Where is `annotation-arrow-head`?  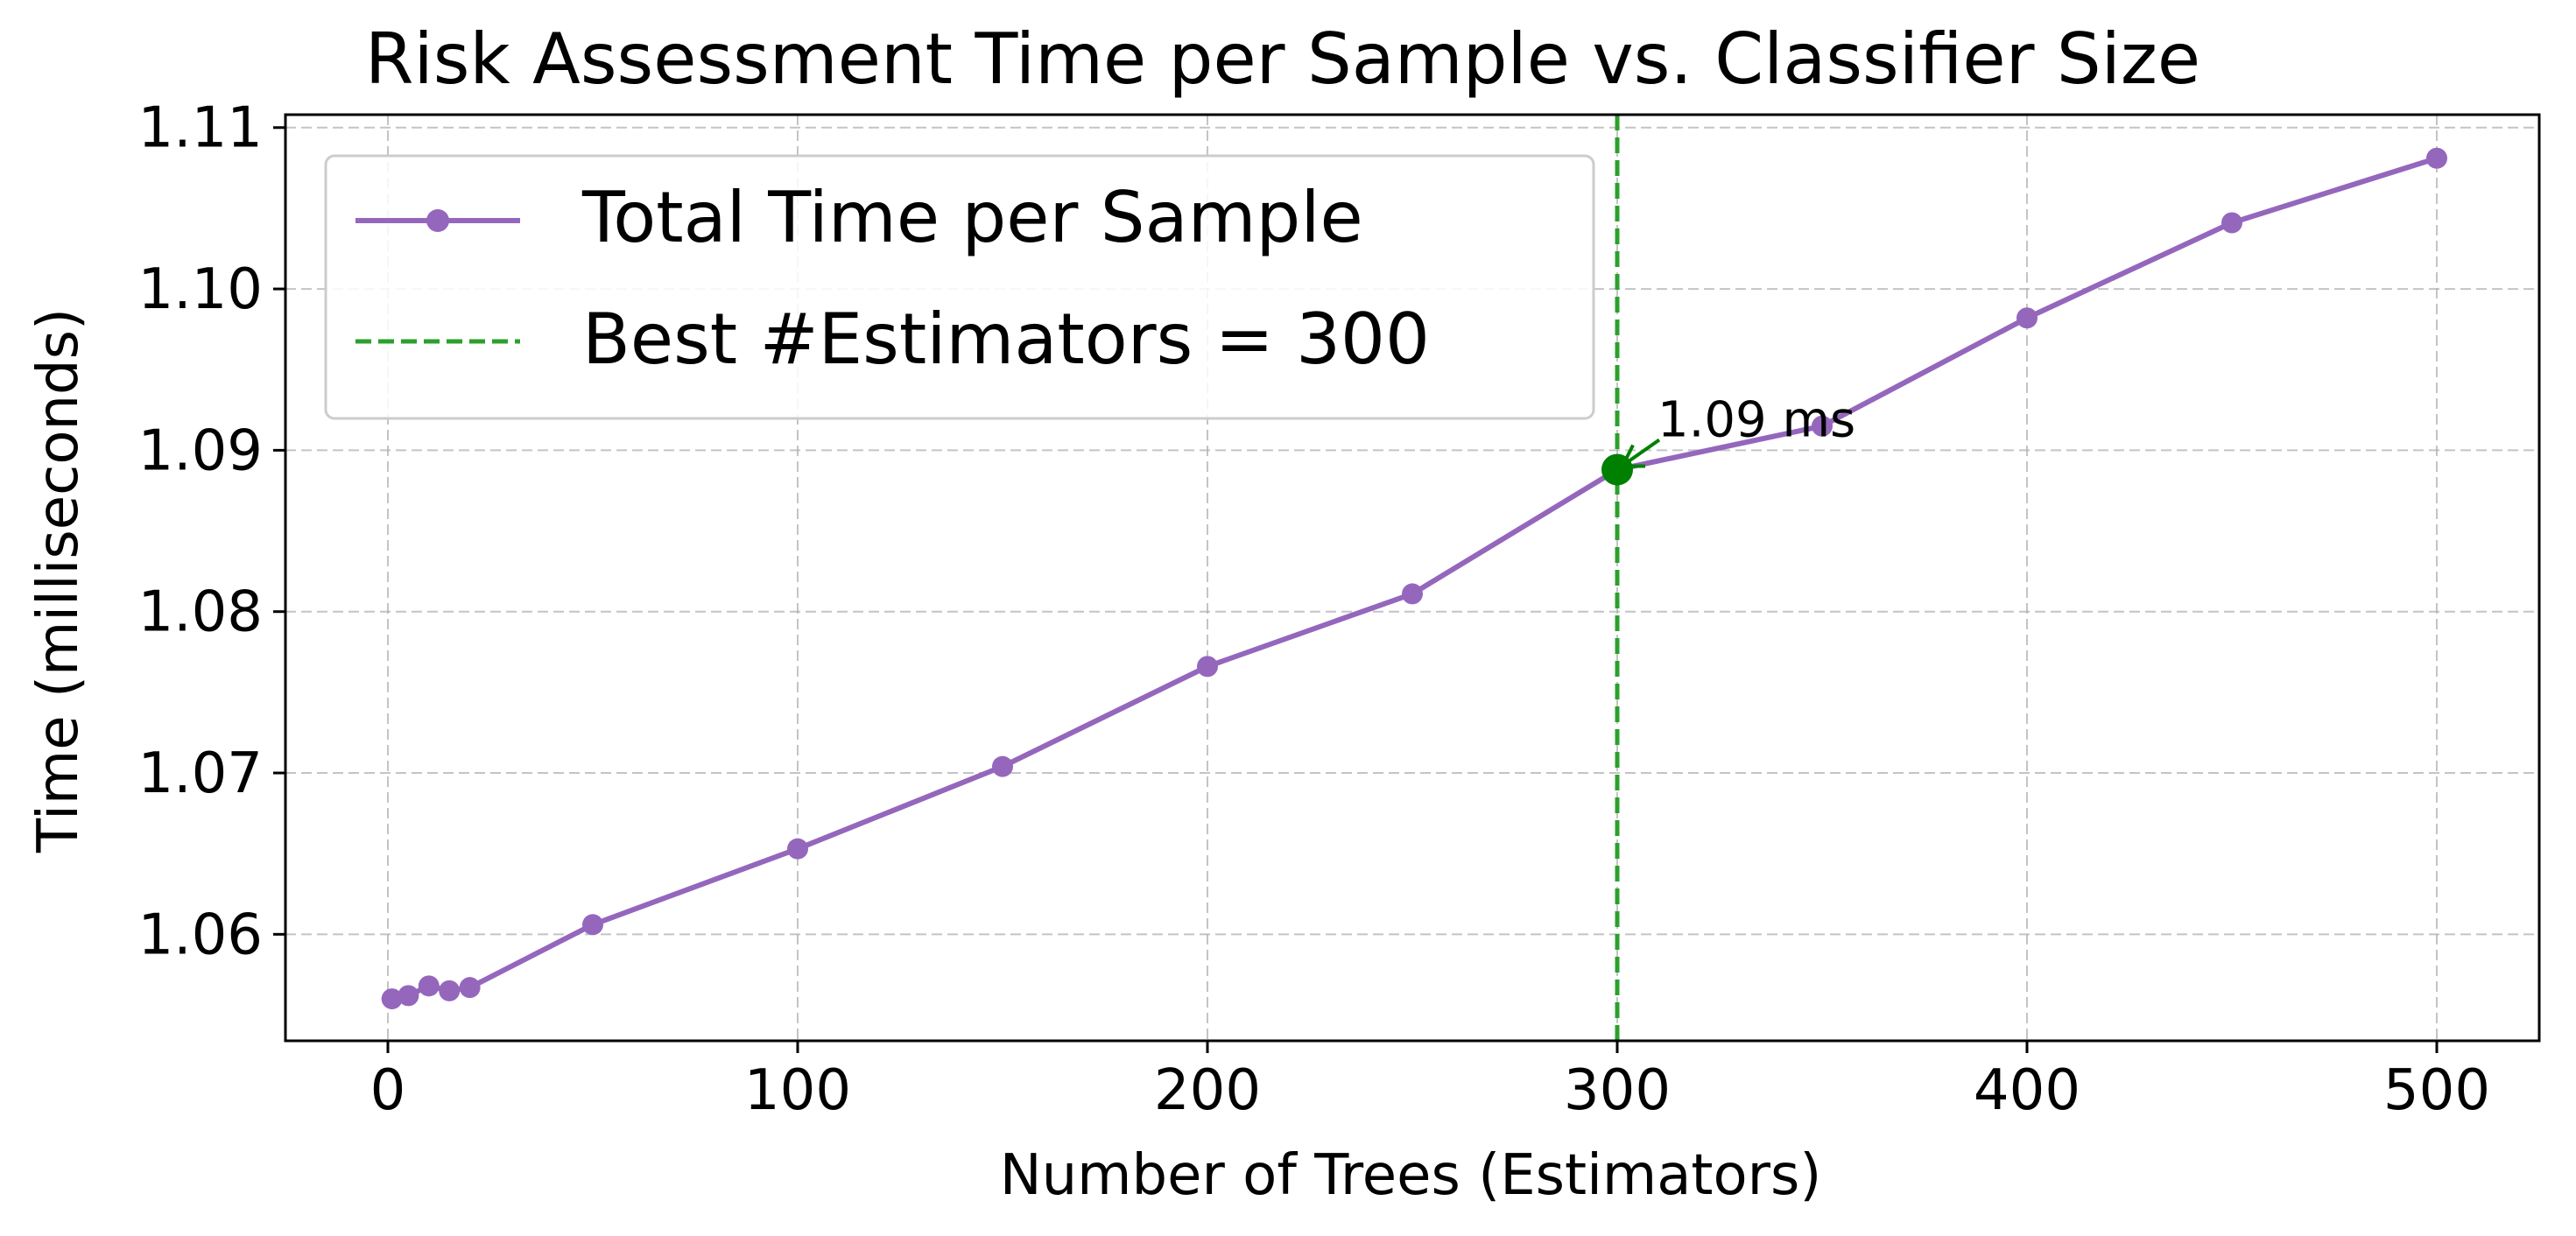 annotation-arrow-head is located at coordinates (1632, 456).